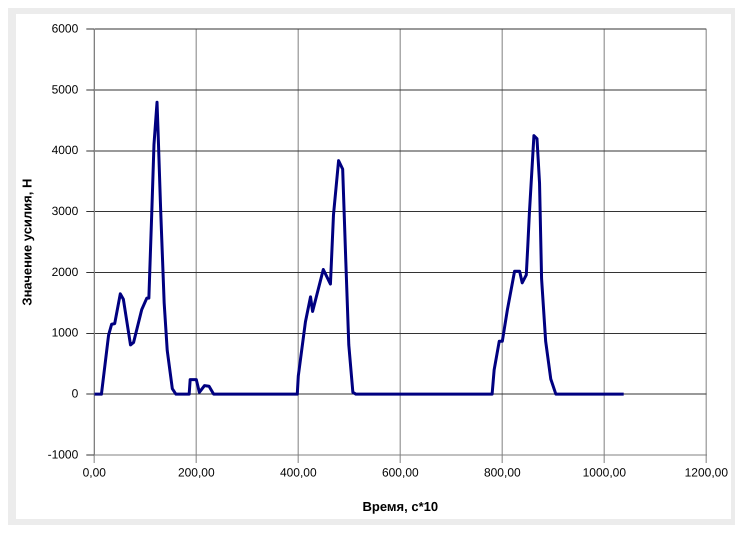  I want to click on y-axis-title: Значение усилия, Н, so click(26, 242).